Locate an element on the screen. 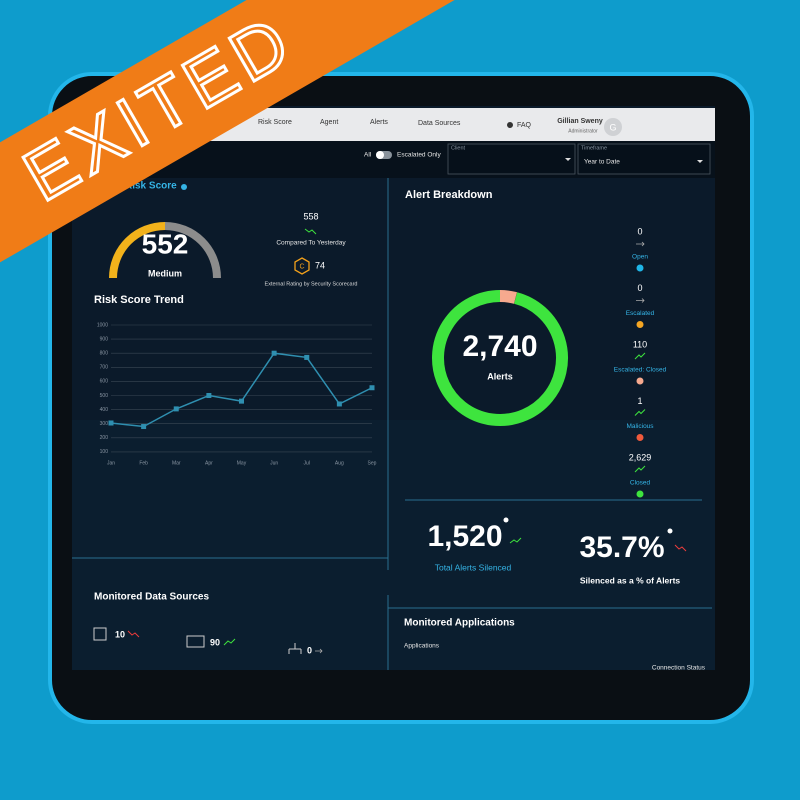 Image resolution: width=800 pixels, height=800 pixels. risk-compared: Compared To Yesterday is located at coordinates (311, 243).